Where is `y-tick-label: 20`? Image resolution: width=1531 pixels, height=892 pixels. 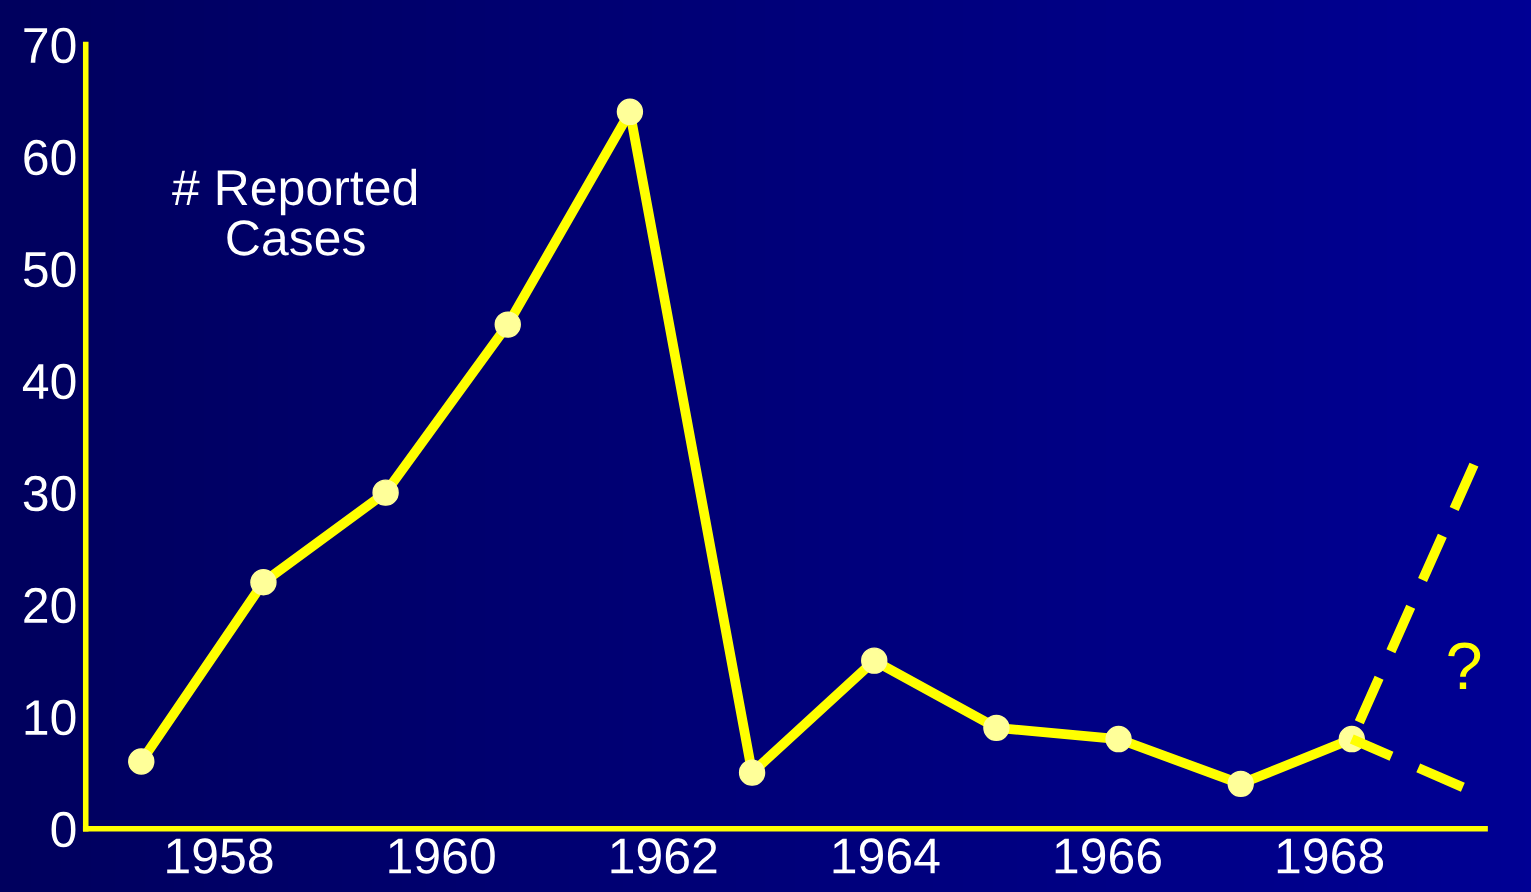 y-tick-label: 20 is located at coordinates (50, 605).